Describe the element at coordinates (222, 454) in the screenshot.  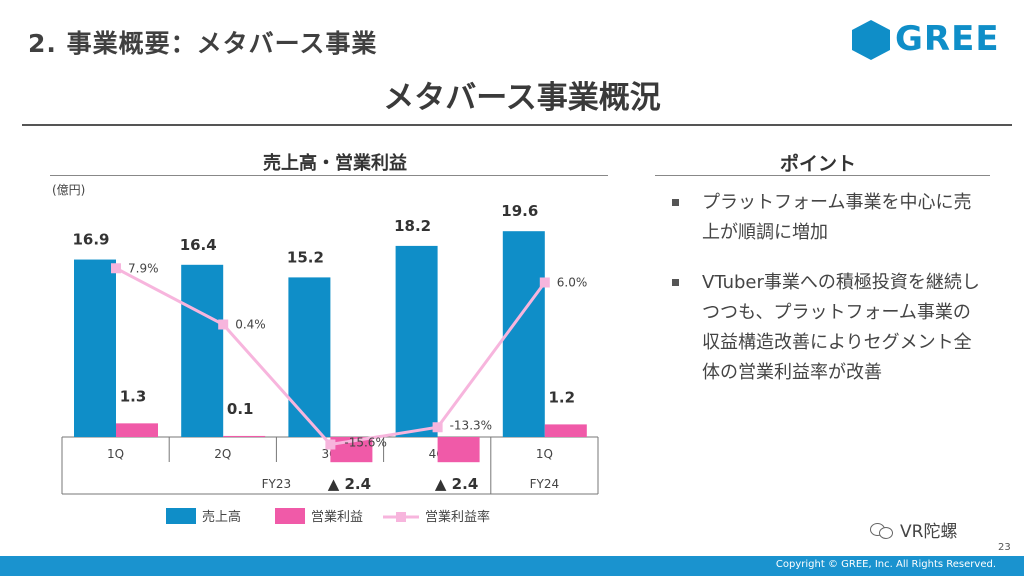
I see `x-tick-label: 2Q` at that location.